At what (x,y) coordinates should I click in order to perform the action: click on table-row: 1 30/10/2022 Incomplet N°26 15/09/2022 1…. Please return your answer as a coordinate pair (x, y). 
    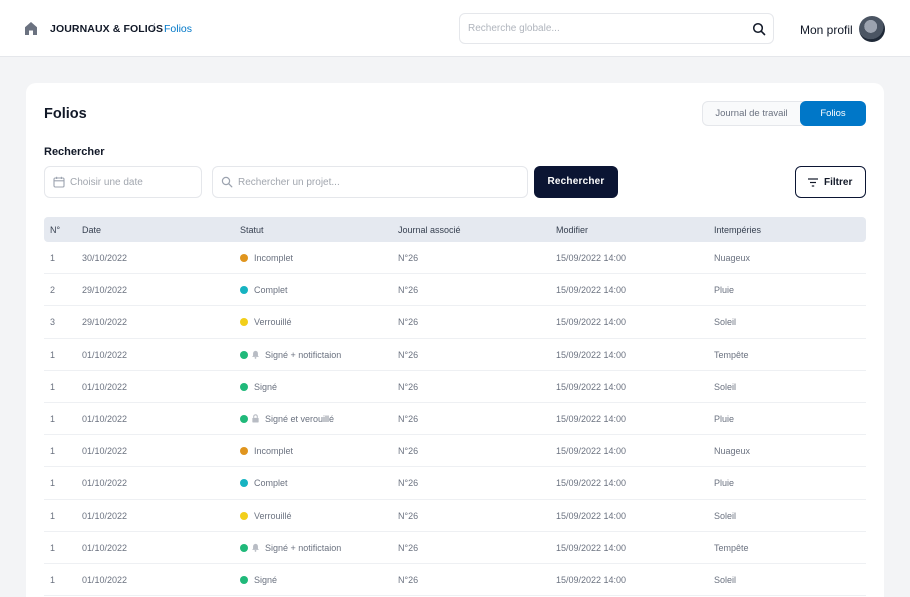
    Looking at the image, I should click on (455, 258).